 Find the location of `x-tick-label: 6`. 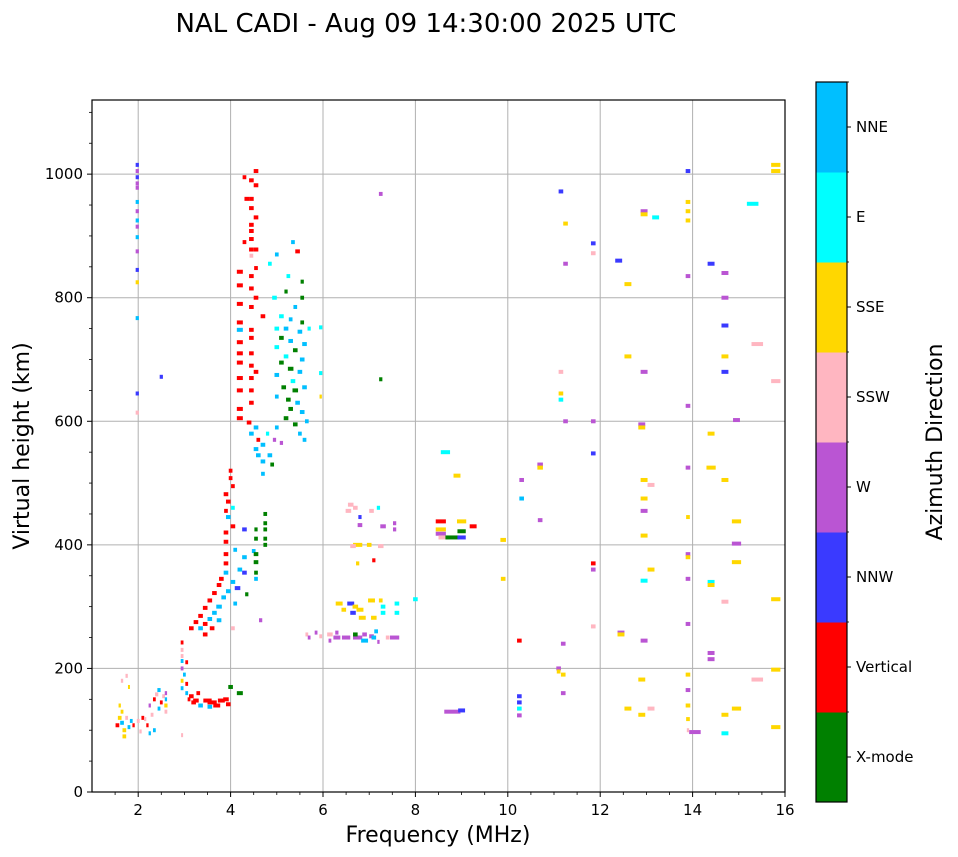

x-tick-label: 6 is located at coordinates (323, 810).